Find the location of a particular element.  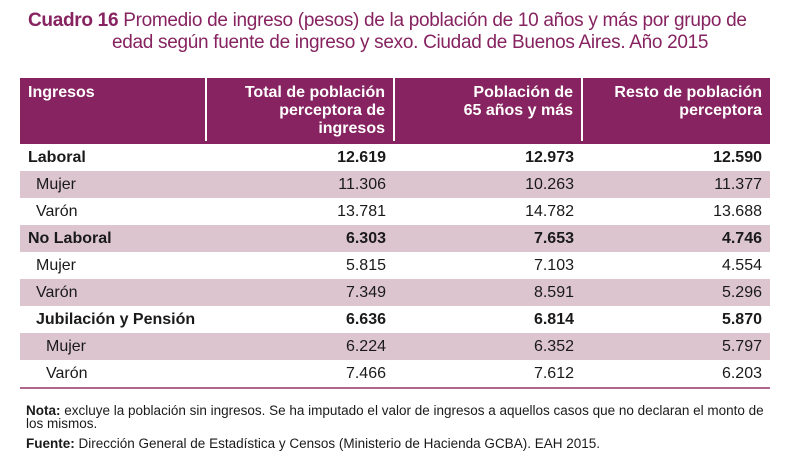

table-row: Varón 7.349 8.591 5.296 is located at coordinates (395, 292).